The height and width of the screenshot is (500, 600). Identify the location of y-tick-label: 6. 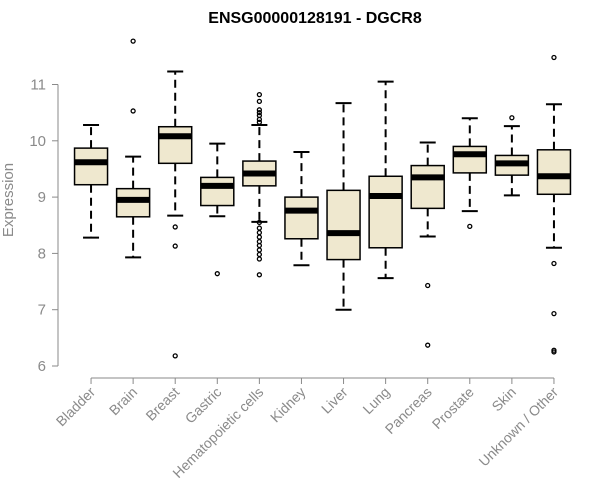
(42, 366).